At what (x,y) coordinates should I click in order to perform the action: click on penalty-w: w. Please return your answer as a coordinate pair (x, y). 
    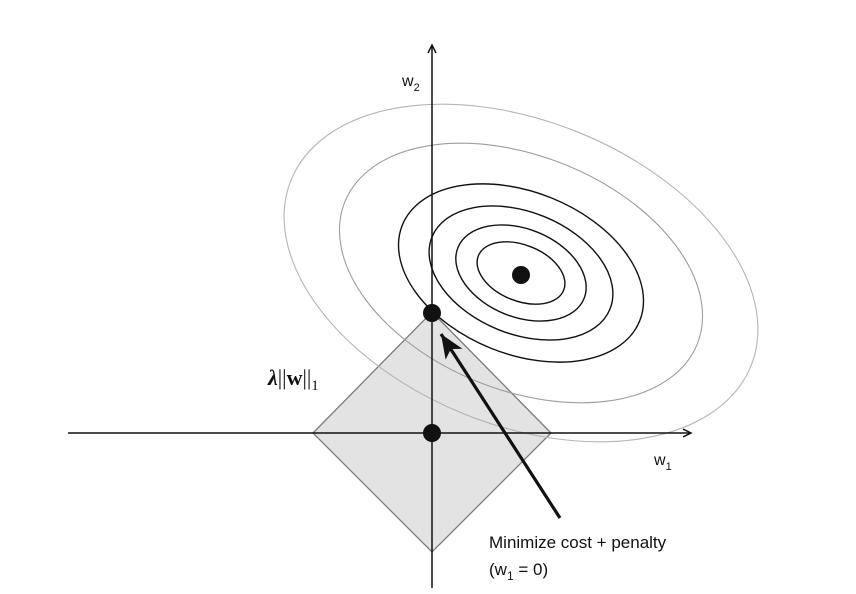
    Looking at the image, I should click on (295, 377).